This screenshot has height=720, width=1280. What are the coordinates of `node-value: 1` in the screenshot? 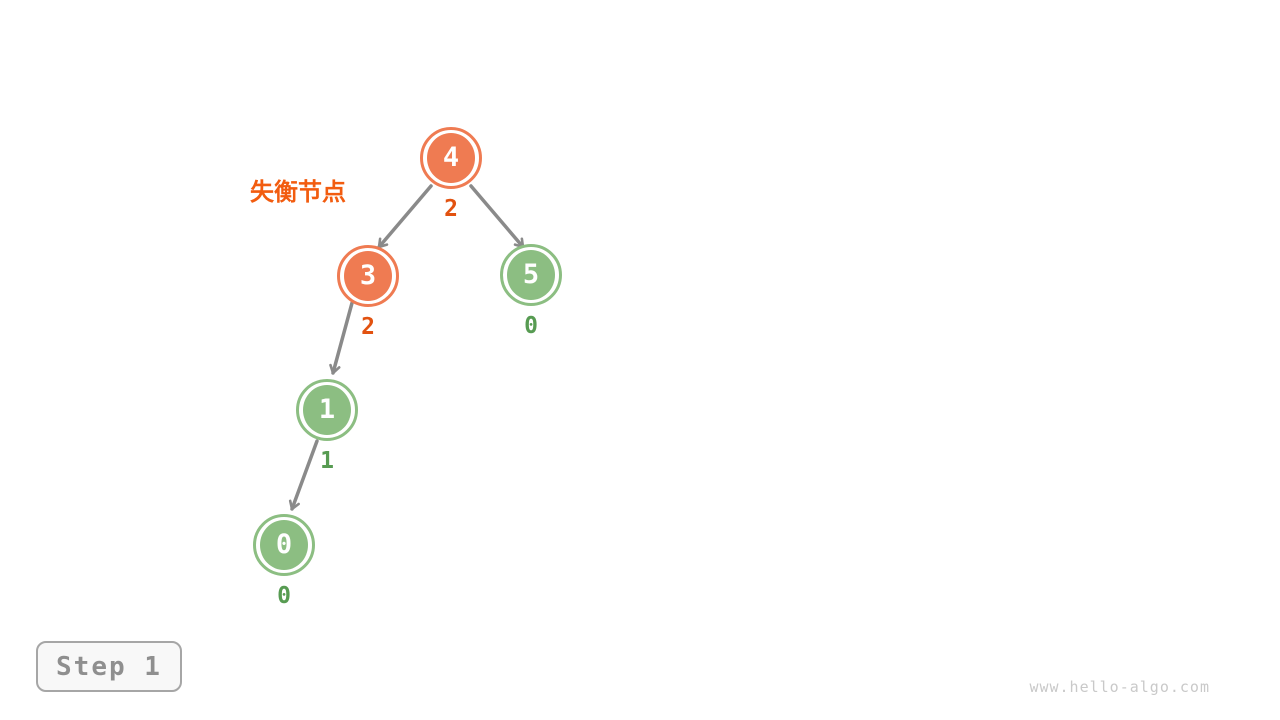 It's located at (327, 410).